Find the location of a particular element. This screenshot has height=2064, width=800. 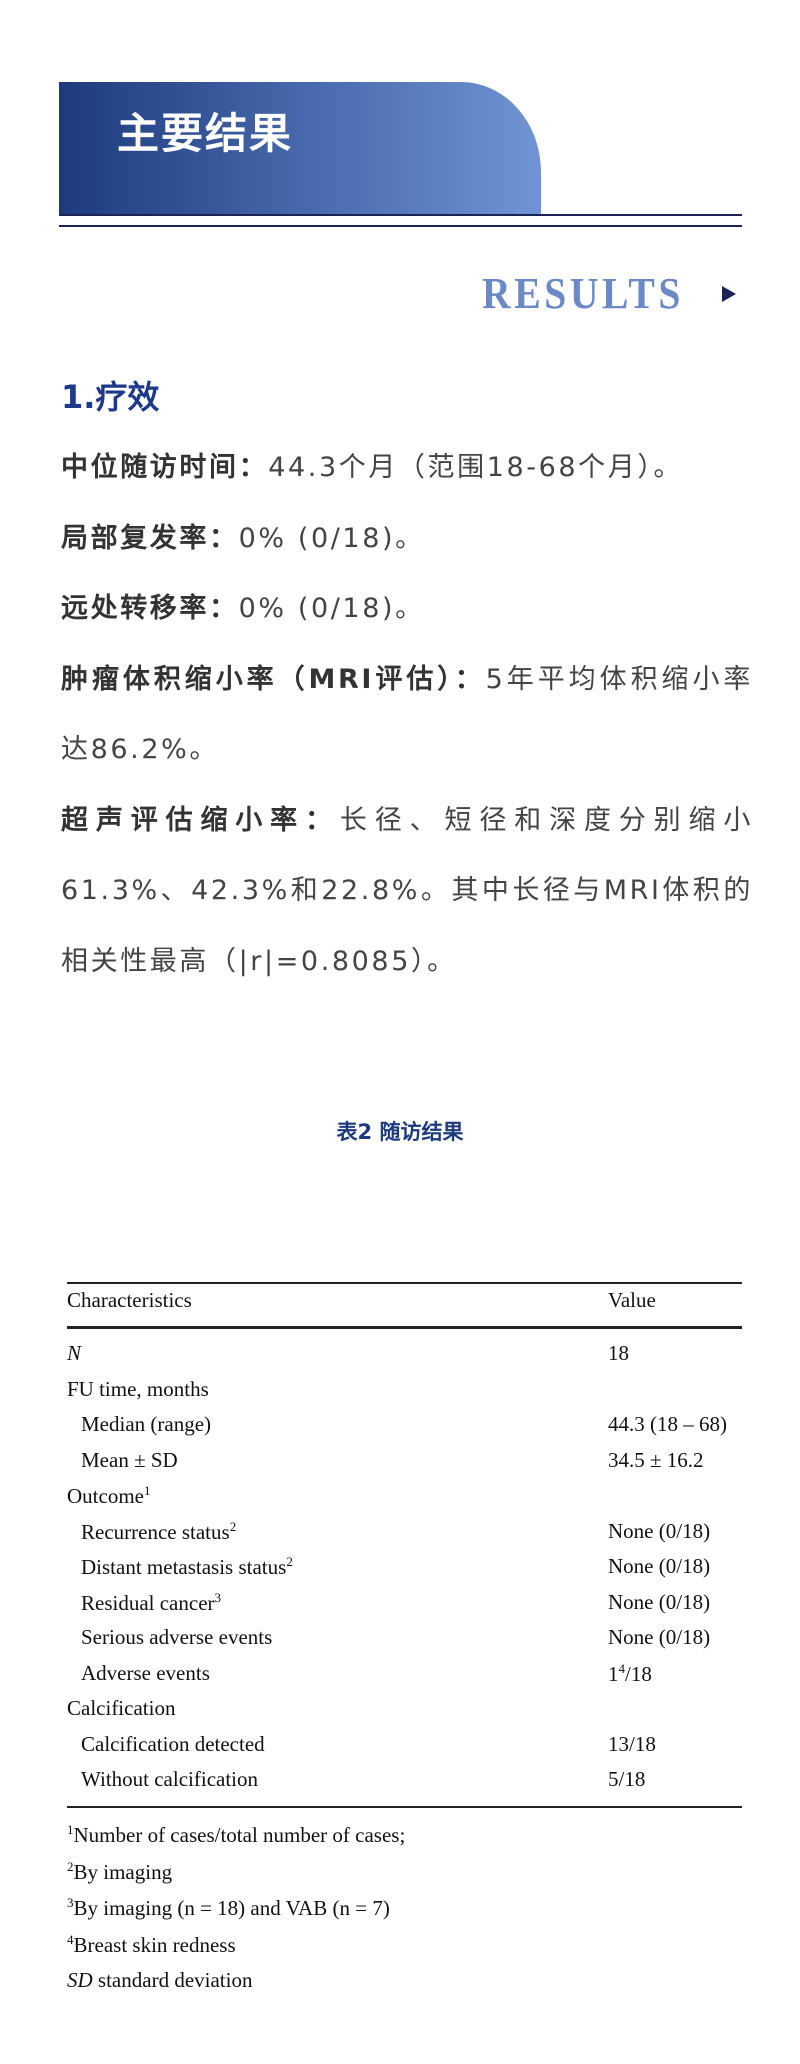

row-value-text: 34.5 ± 16.2 is located at coordinates (656, 1459).